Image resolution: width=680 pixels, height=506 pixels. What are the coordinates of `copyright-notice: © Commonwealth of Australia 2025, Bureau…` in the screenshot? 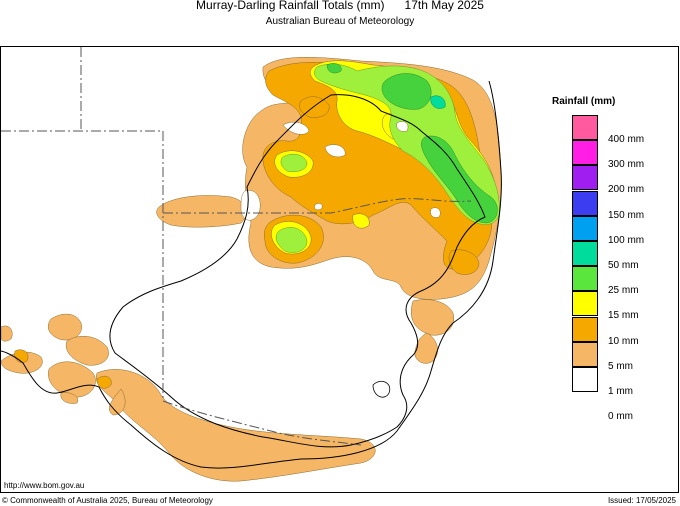 It's located at (107, 500).